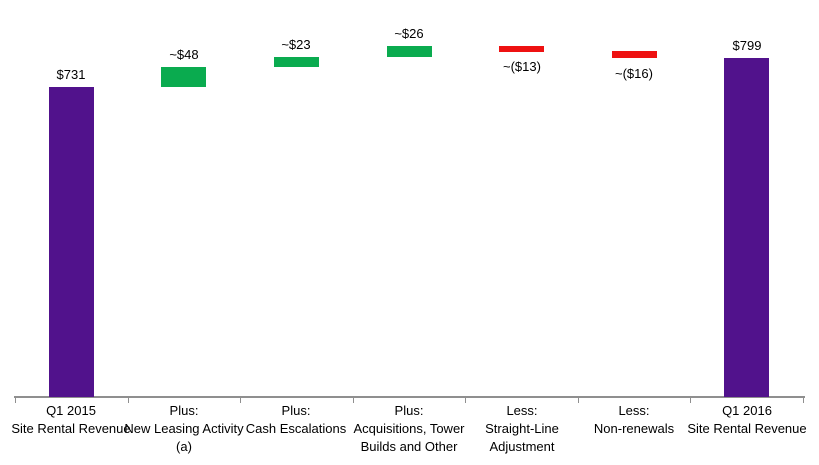  Describe the element at coordinates (71, 410) in the screenshot. I see `category-label-line: Q1 2015` at that location.